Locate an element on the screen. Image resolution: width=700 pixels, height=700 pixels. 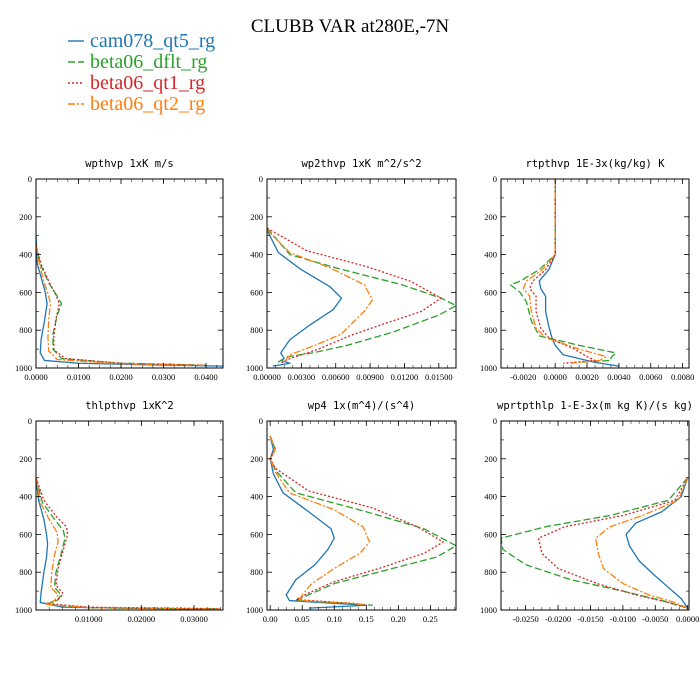
x-tick-label: 0.05 is located at coordinates (302, 619).